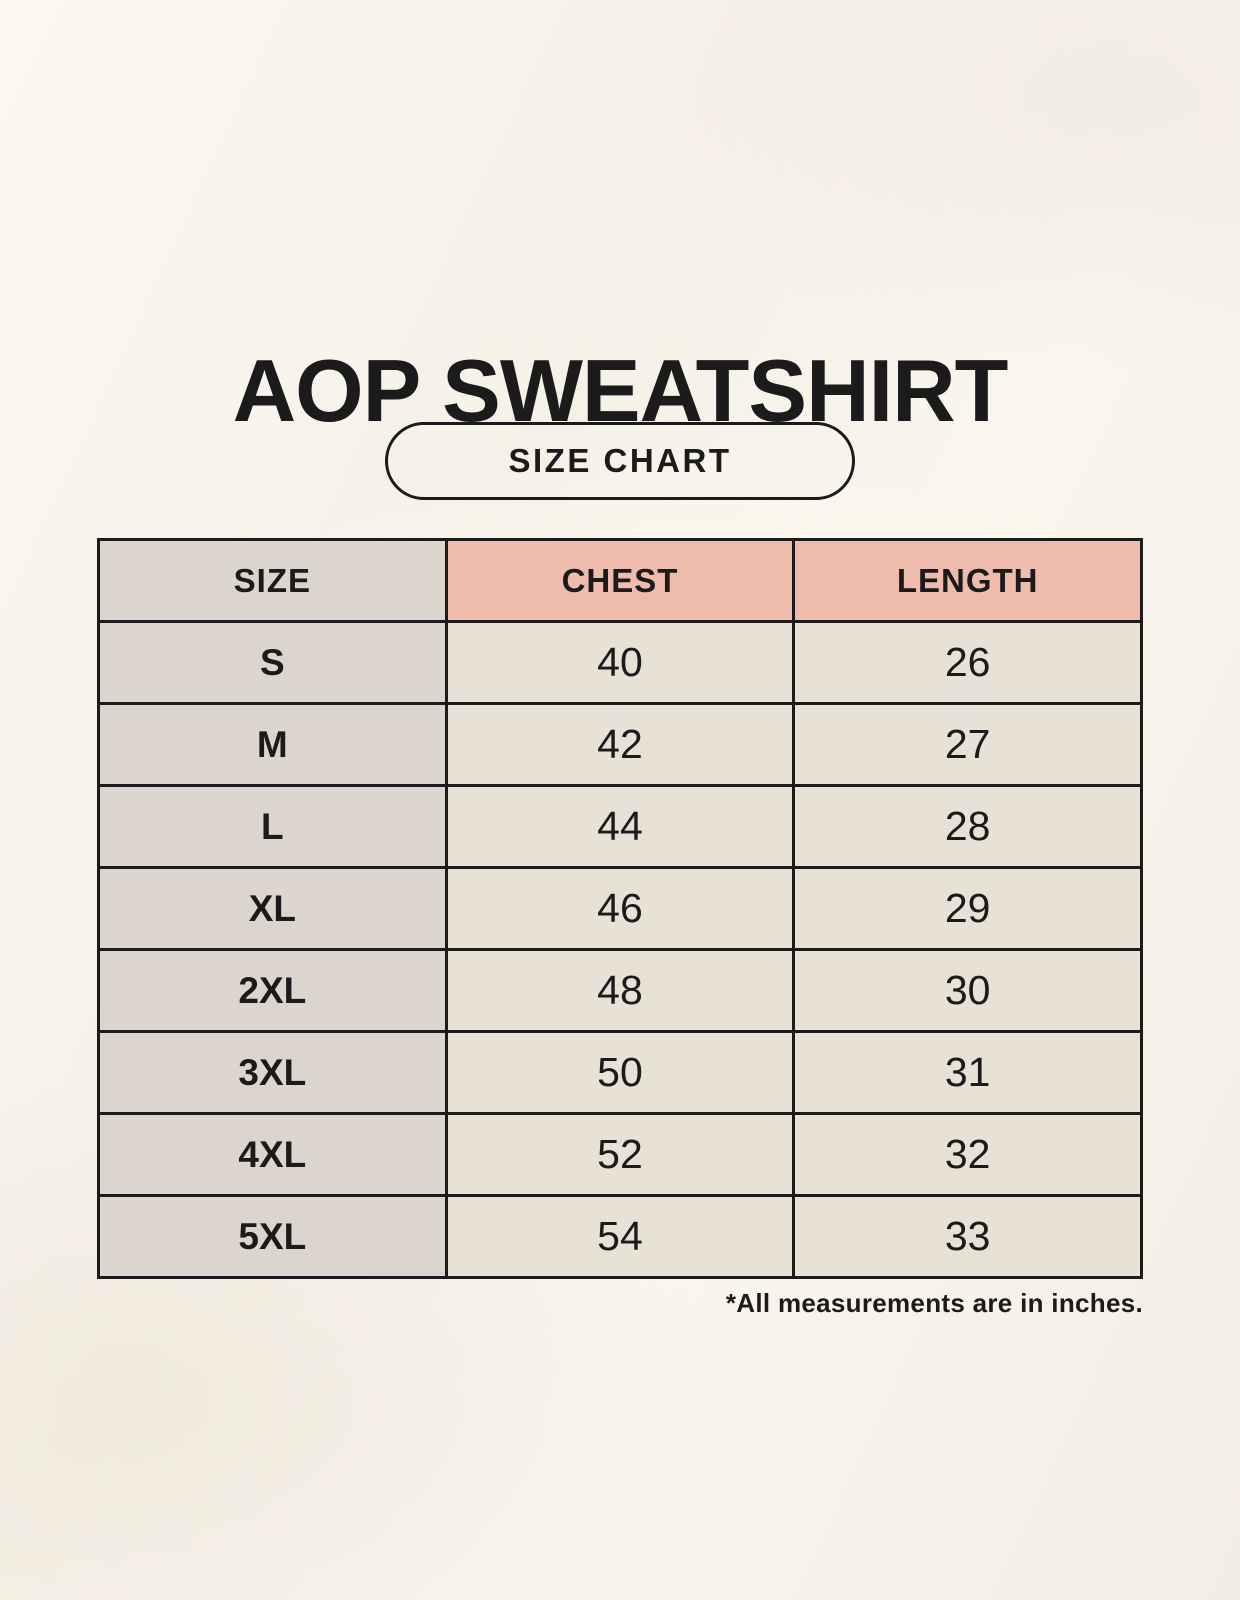 Image resolution: width=1240 pixels, height=1600 pixels. Describe the element at coordinates (272, 990) in the screenshot. I see `size-cell: 2XL` at that location.